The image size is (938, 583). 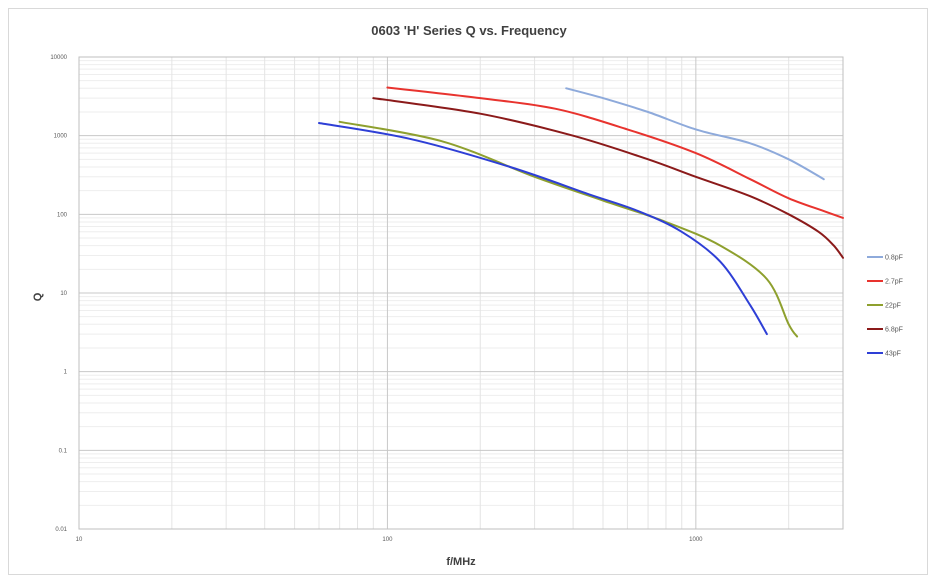 I want to click on x-tick-label: 1000, so click(x=696, y=540).